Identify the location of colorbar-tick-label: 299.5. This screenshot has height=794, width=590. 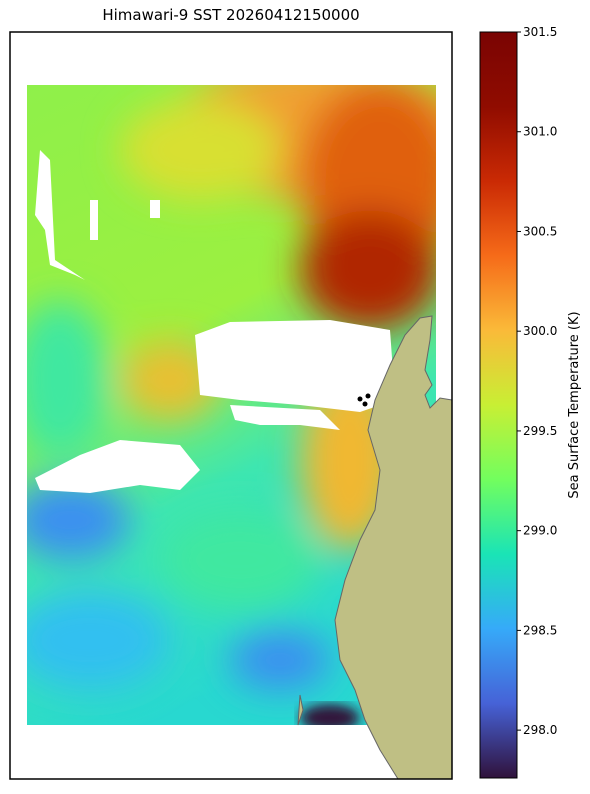
(540, 431).